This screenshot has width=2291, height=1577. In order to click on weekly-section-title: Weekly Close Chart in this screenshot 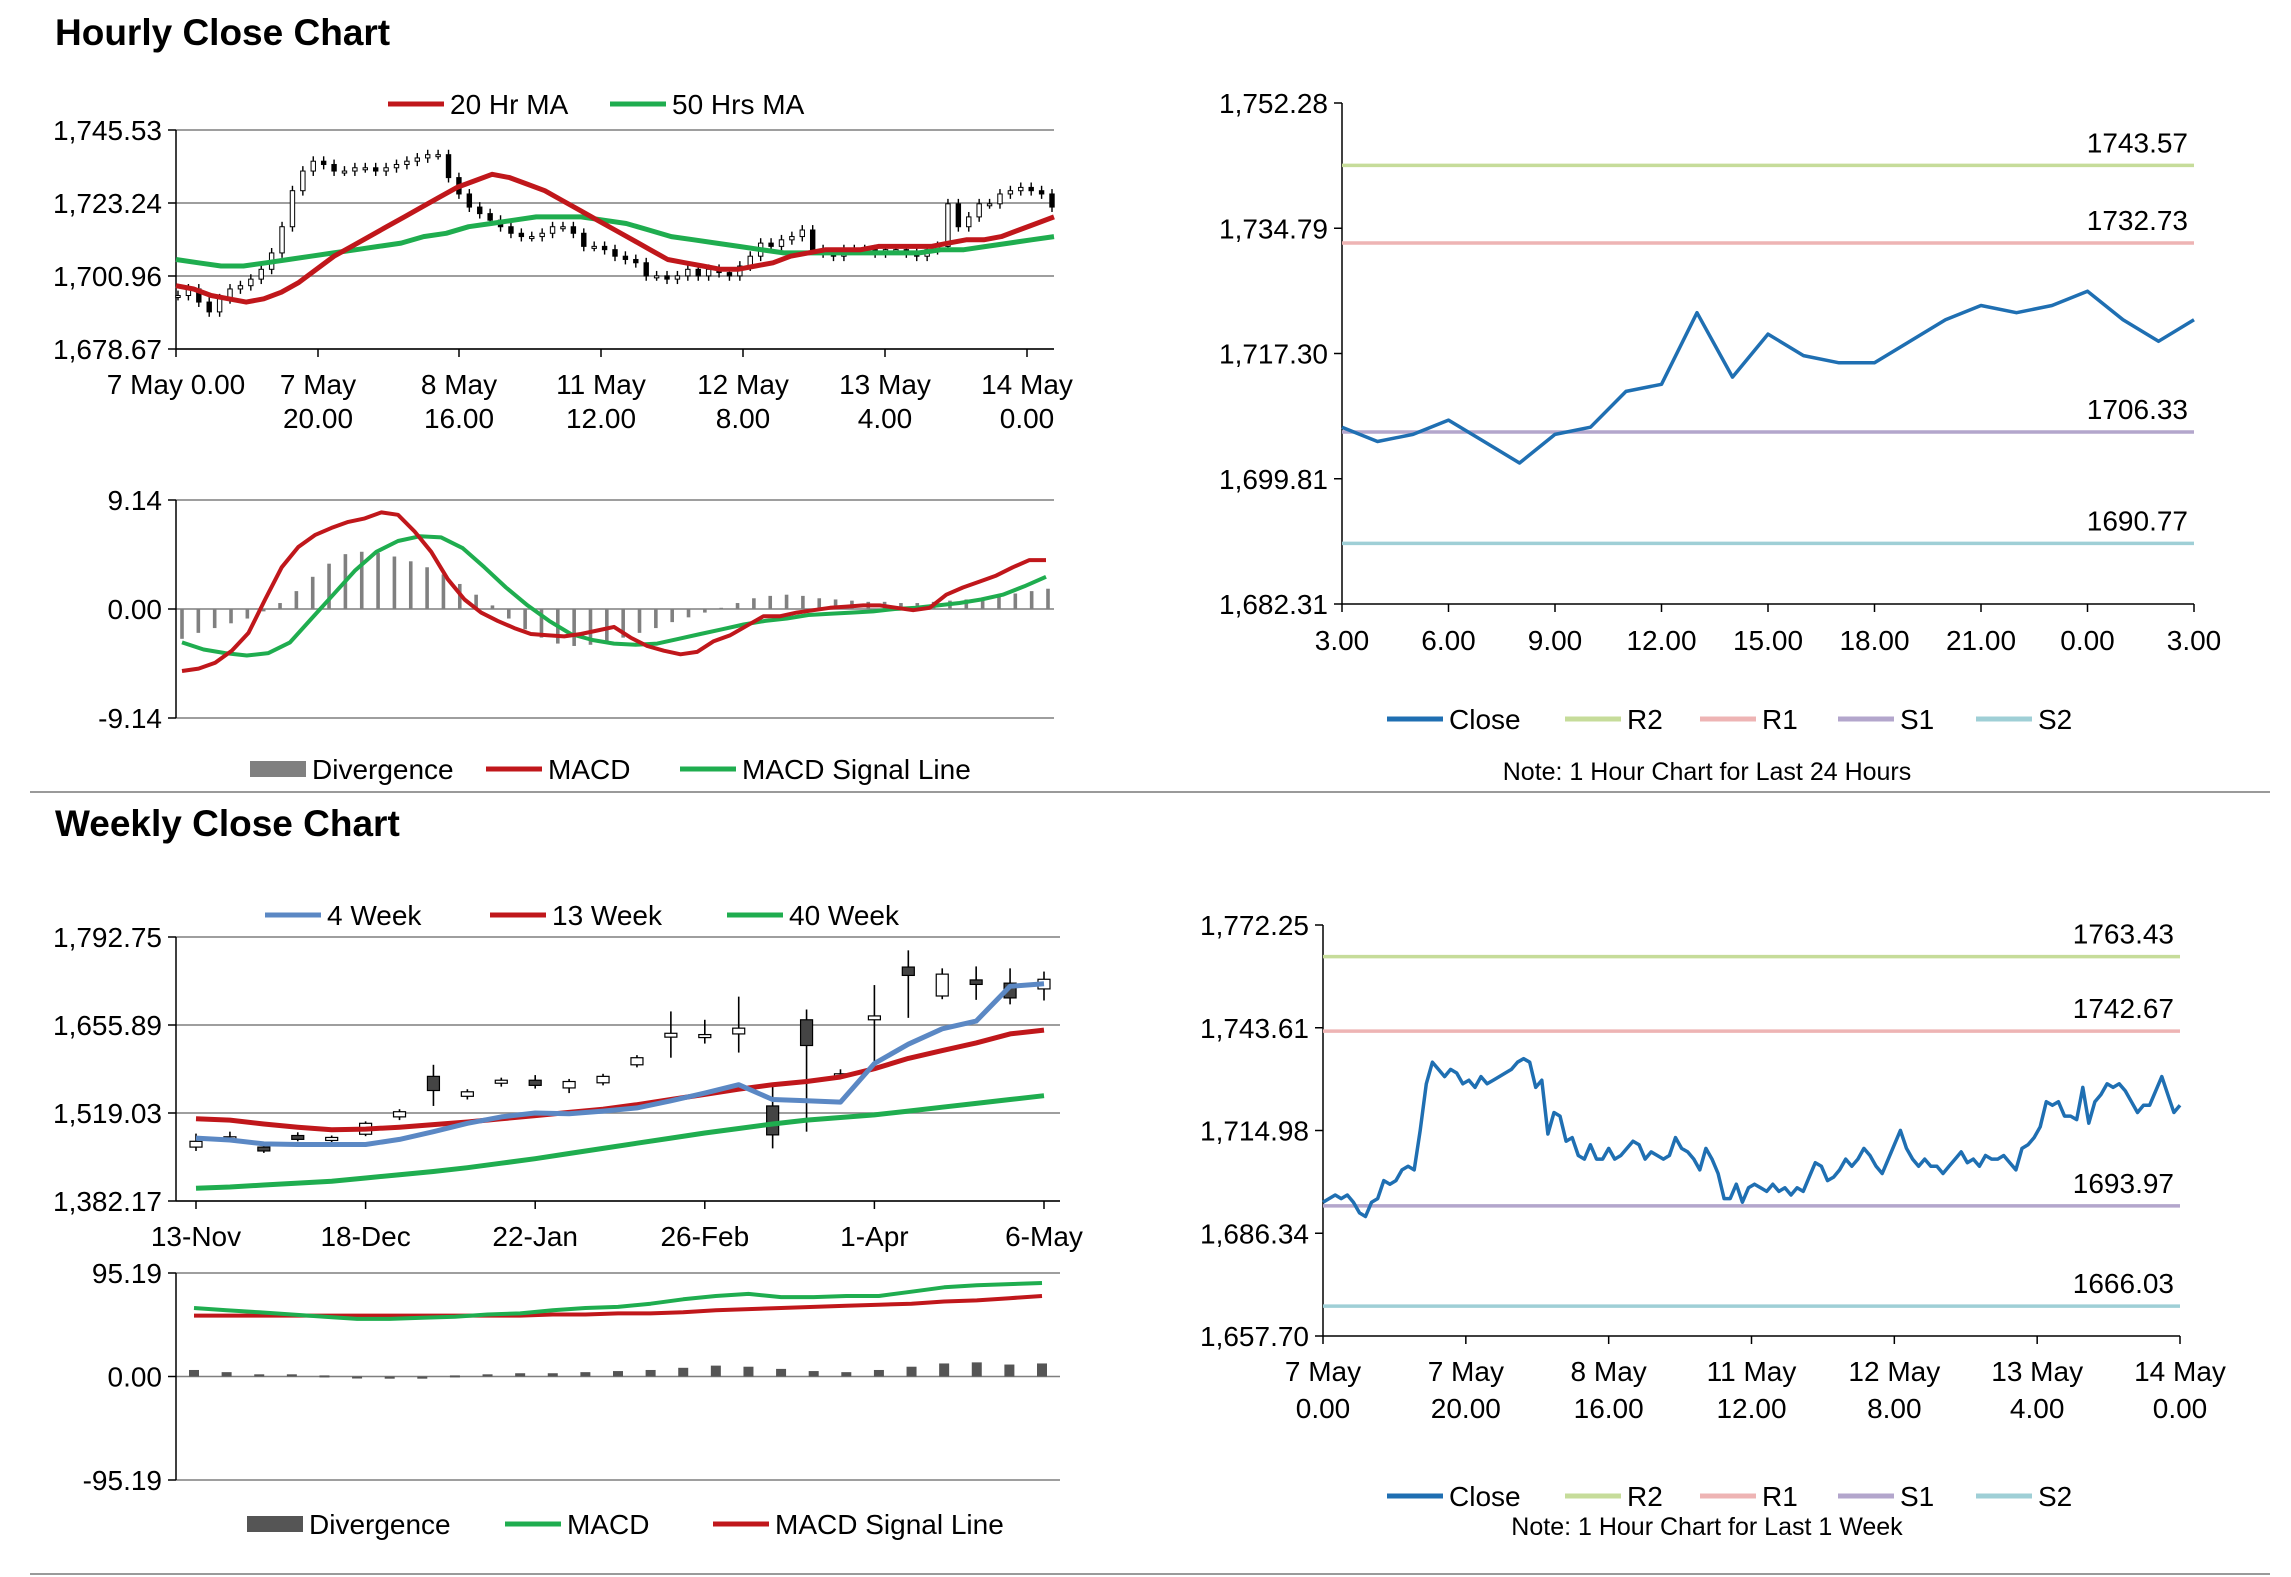, I will do `click(227, 823)`.